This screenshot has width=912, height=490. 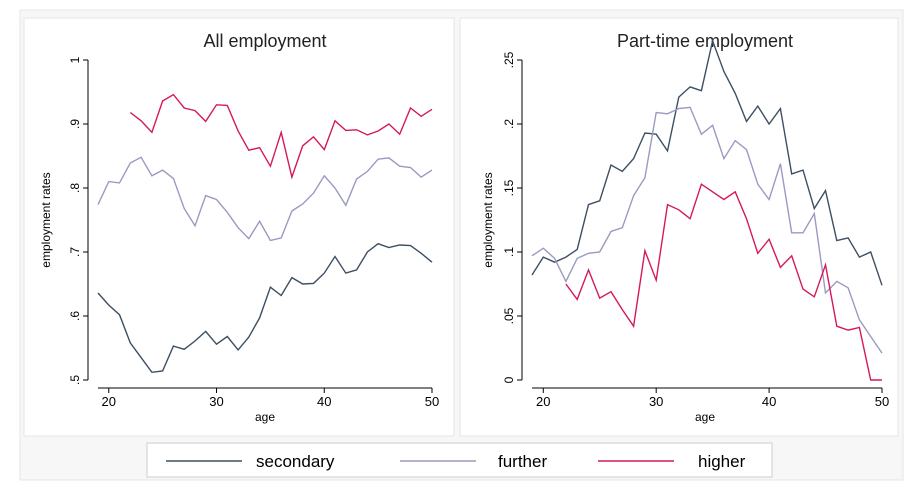 What do you see at coordinates (509, 59) in the screenshot?
I see `y-tick-label: .25` at bounding box center [509, 59].